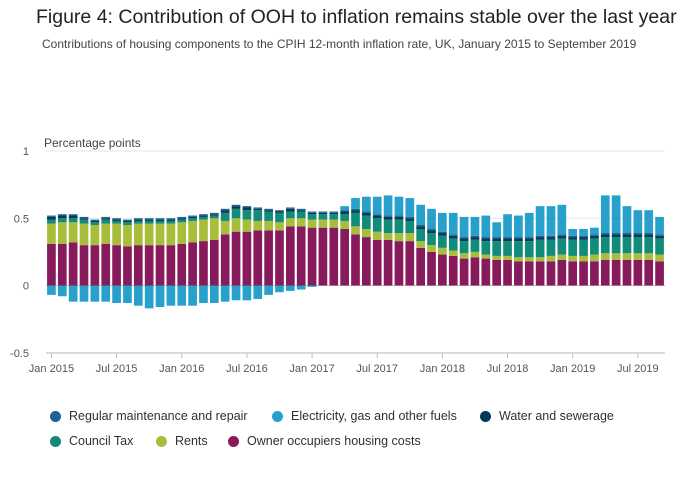  I want to click on legend-item-council-tax: Council Tax, so click(91, 441).